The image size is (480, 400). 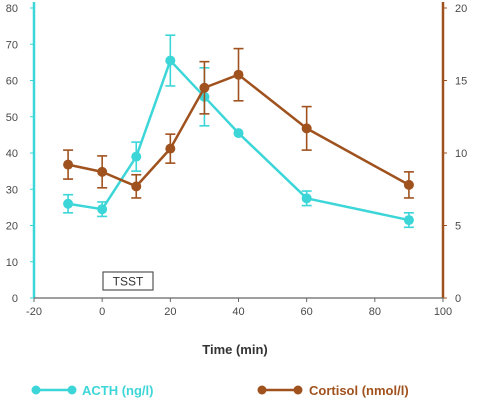 What do you see at coordinates (12, 154) in the screenshot?
I see `left-y-tick-label: 40` at bounding box center [12, 154].